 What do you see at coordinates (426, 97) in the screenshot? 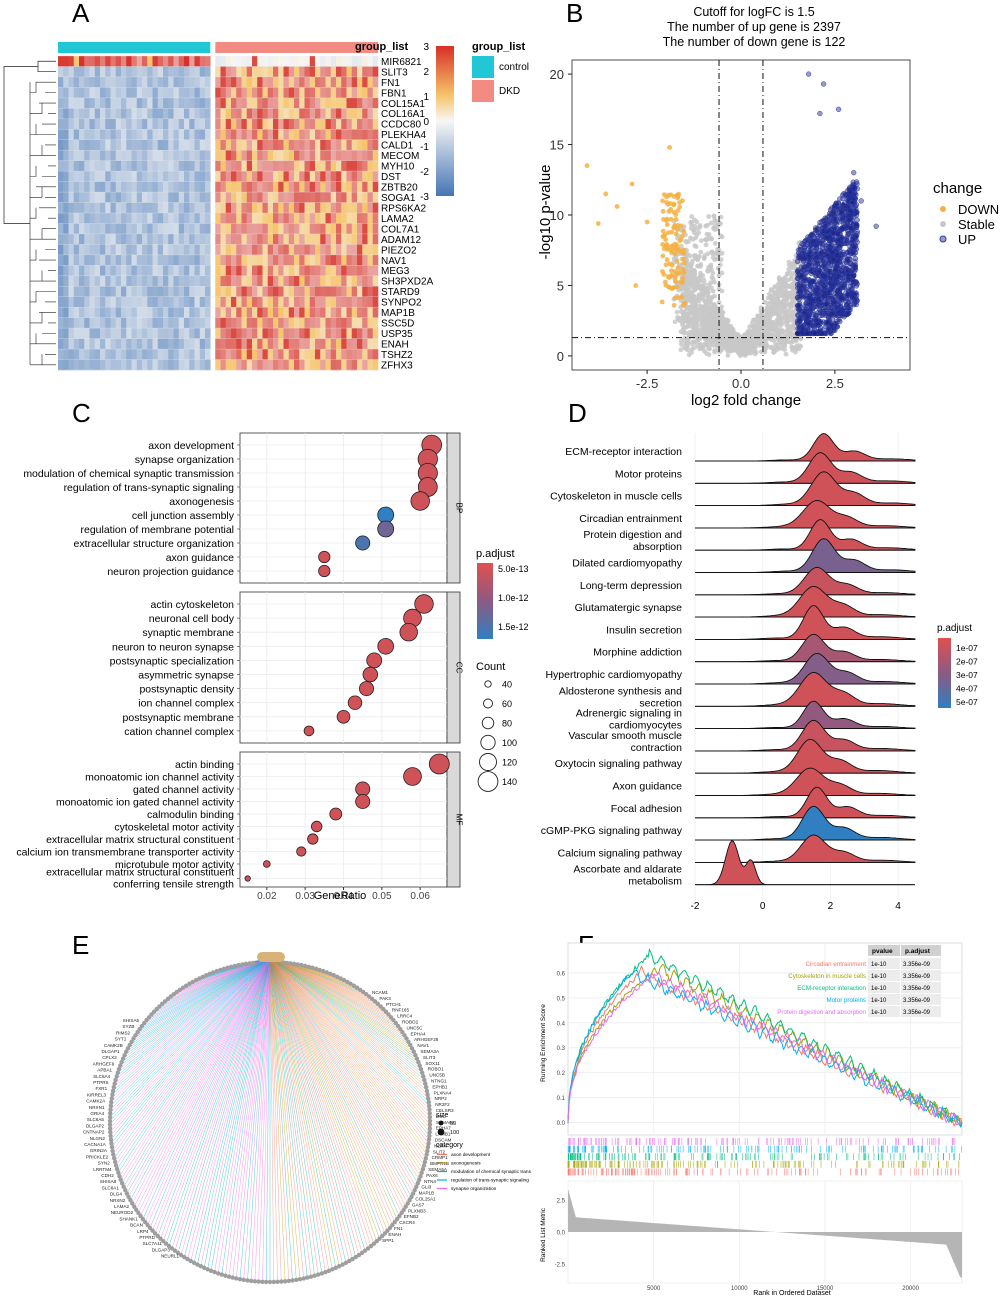
I see `scale-tick-label: 1` at bounding box center [426, 97].